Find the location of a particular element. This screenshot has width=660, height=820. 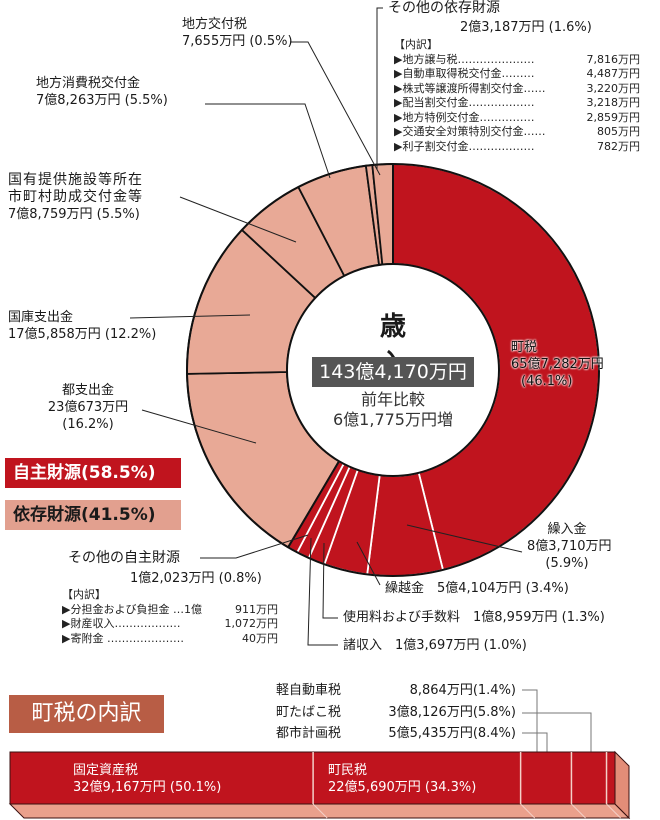

item-amount: 4,487万円 is located at coordinates (613, 73).